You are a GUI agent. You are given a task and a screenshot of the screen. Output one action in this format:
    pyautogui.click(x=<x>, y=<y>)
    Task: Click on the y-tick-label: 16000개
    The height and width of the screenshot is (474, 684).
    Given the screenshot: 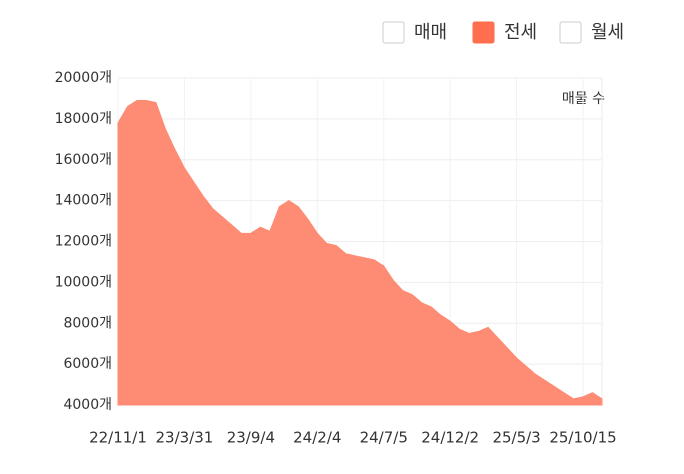 What is the action you would take?
    pyautogui.click(x=83, y=160)
    